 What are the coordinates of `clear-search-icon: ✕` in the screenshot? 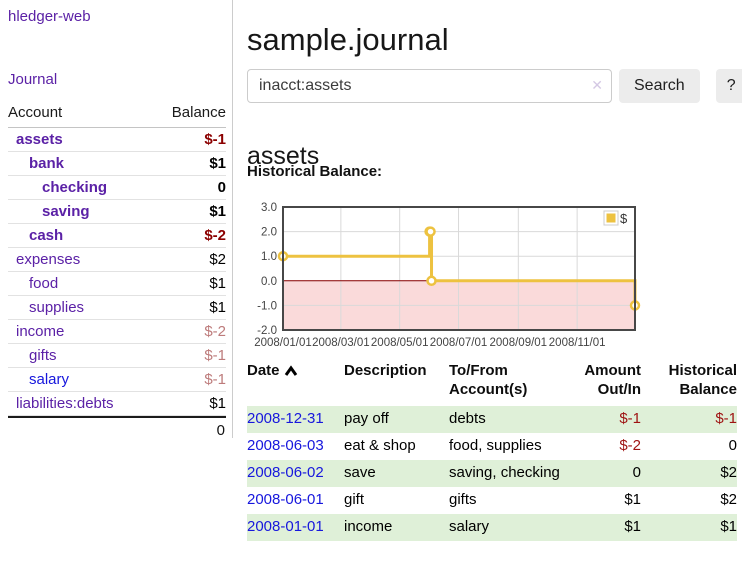 It's located at (597, 85).